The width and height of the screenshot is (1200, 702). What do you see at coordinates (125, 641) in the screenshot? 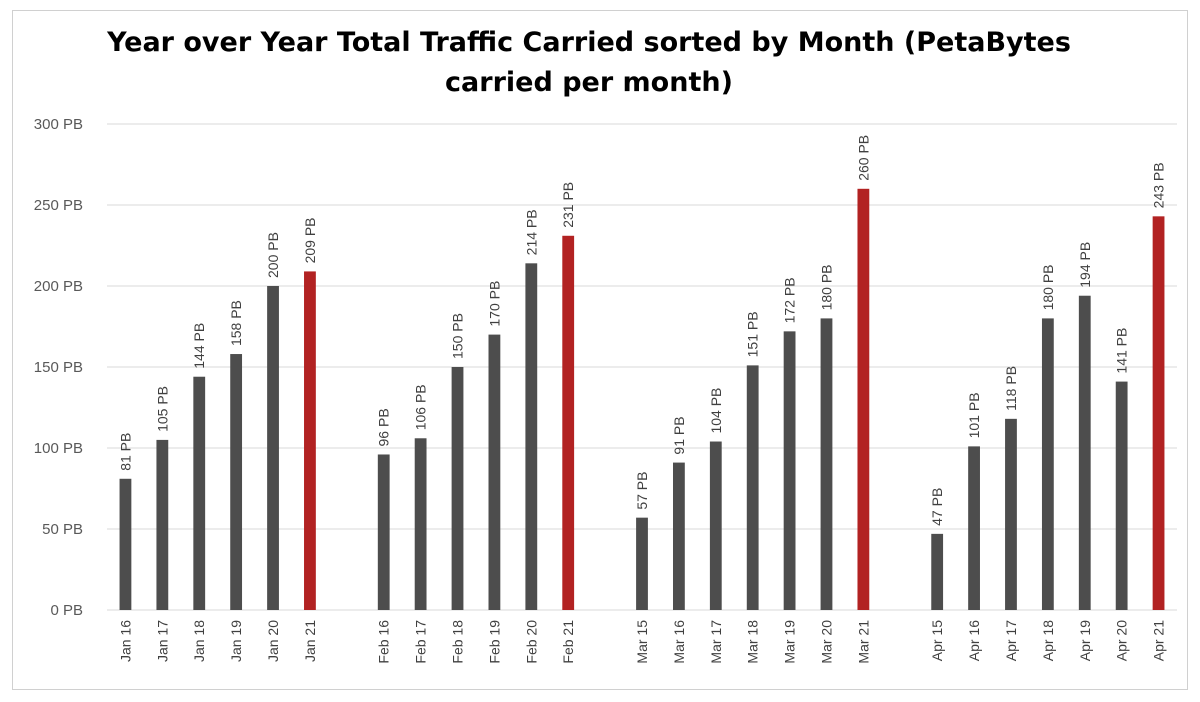
I see `x-tick-label: Jan 16` at bounding box center [125, 641].